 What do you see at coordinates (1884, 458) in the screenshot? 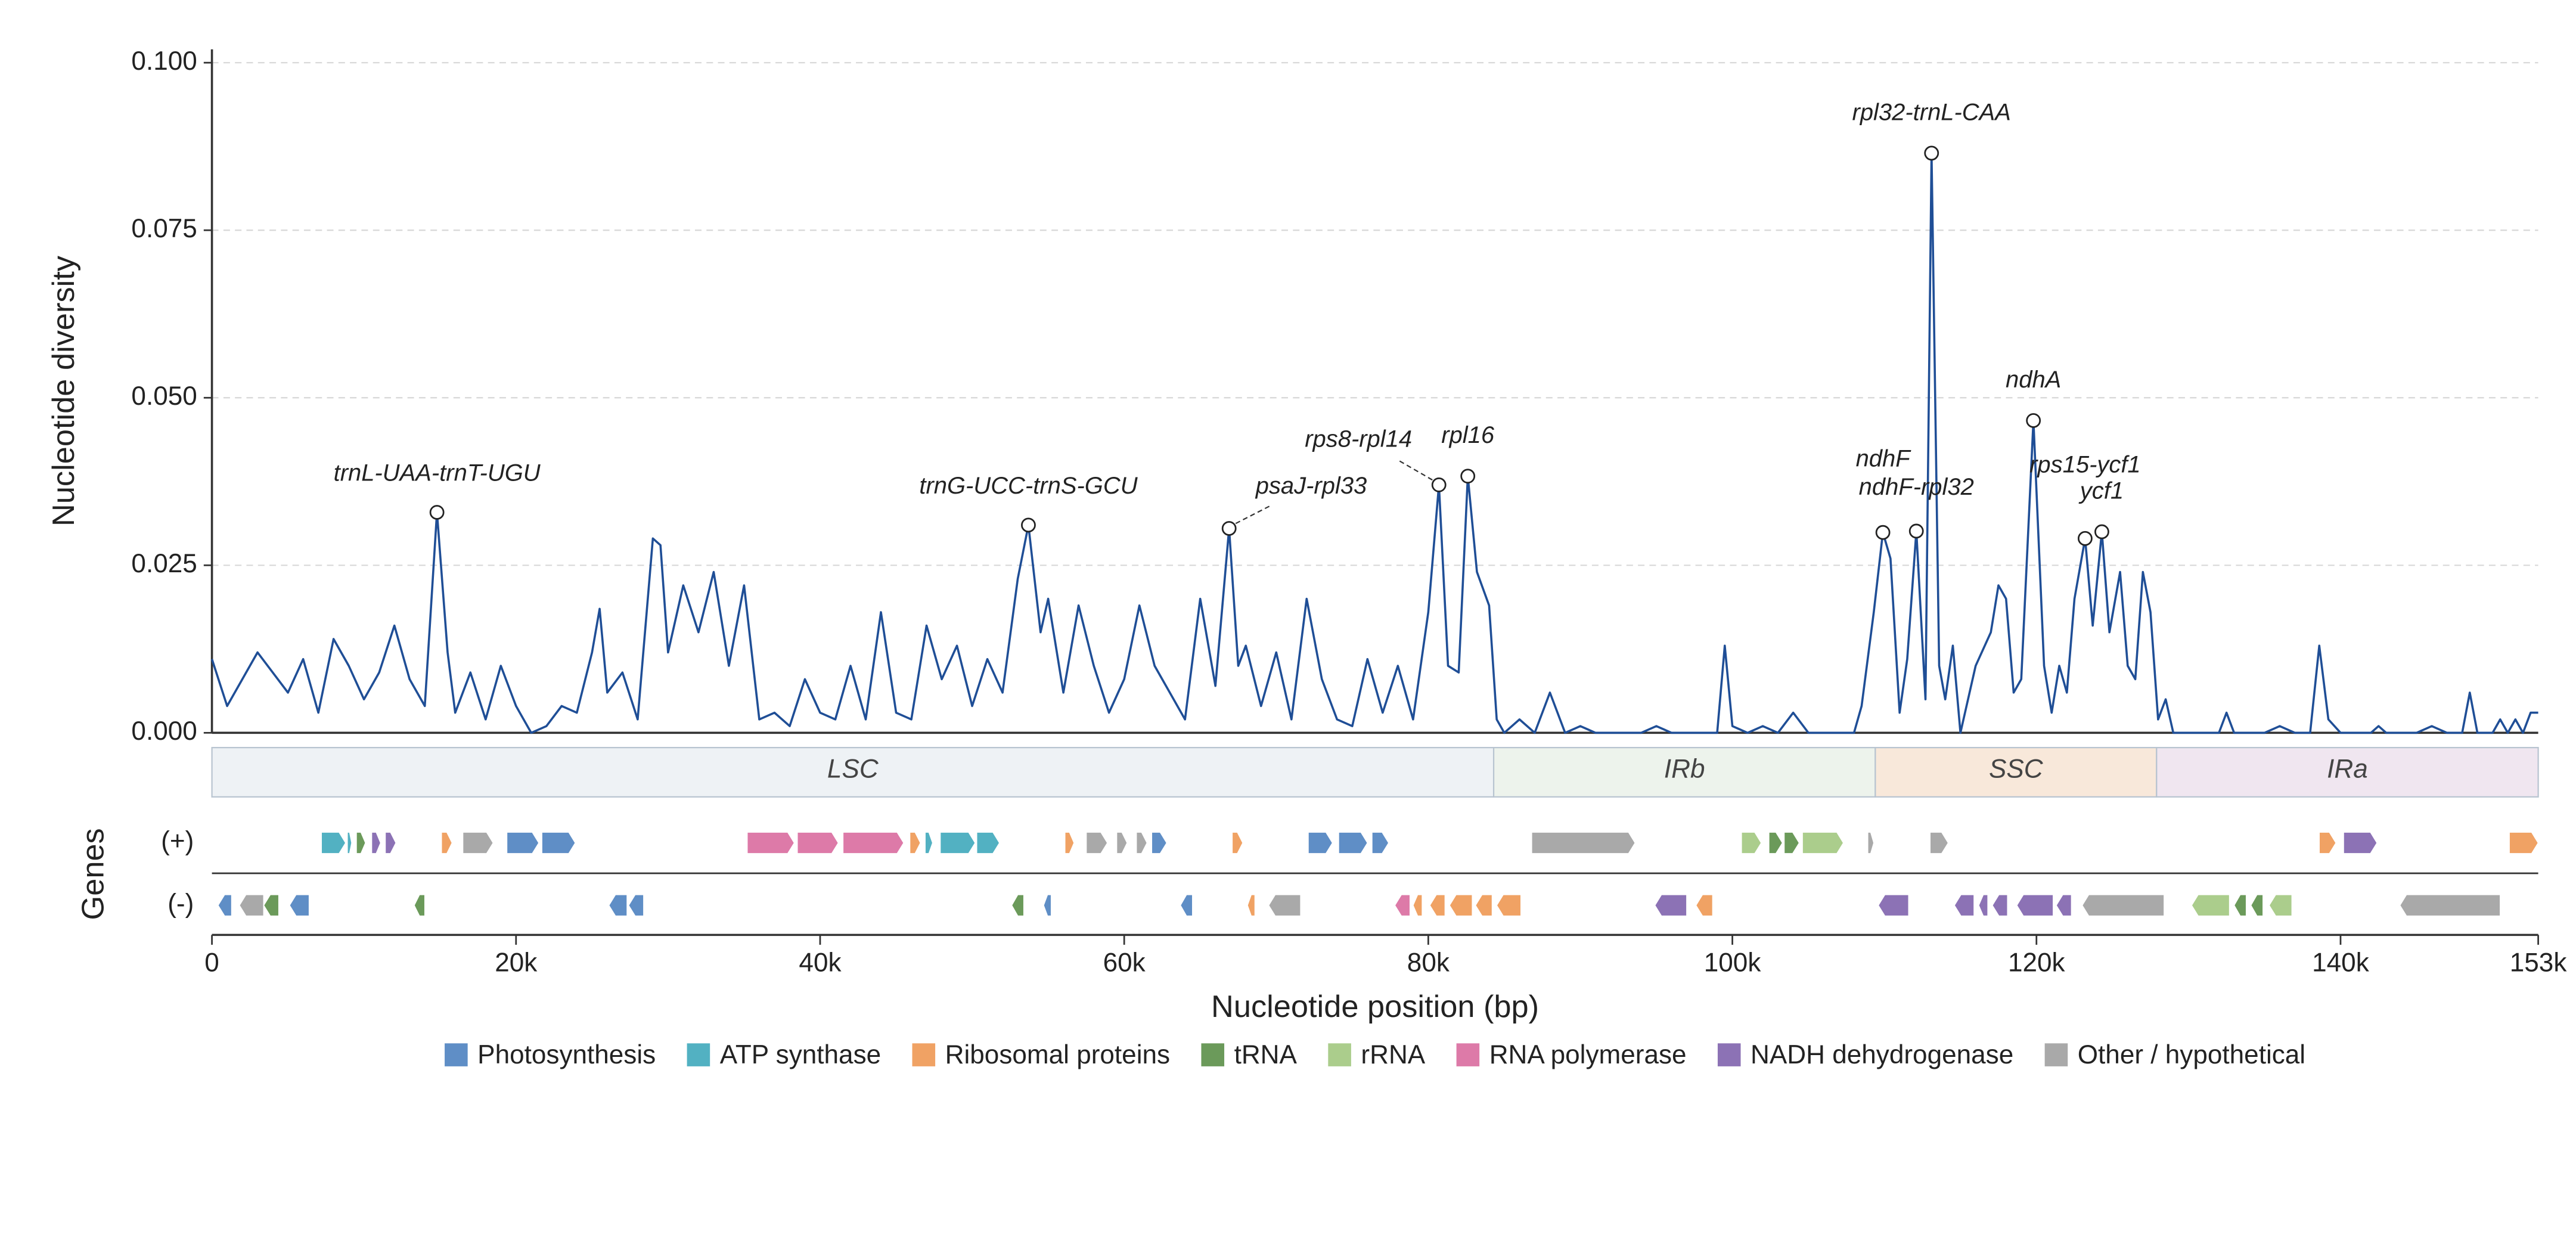
I see `annotation-label: ndhF` at bounding box center [1884, 458].